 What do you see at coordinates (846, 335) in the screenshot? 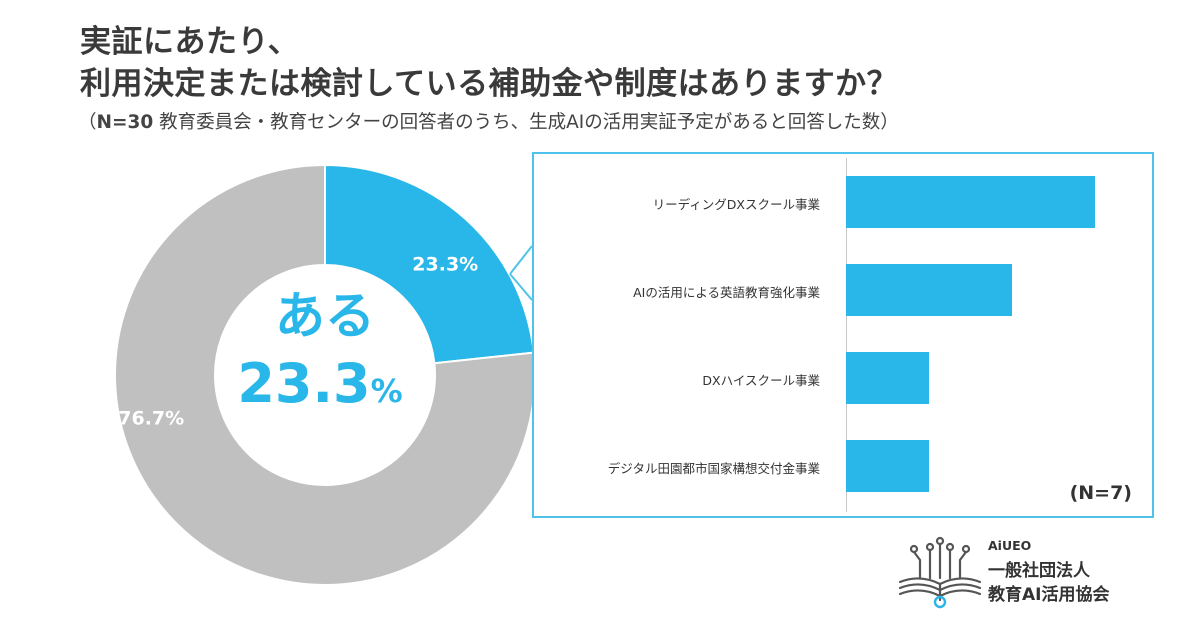
I see `bar-axis-line` at bounding box center [846, 335].